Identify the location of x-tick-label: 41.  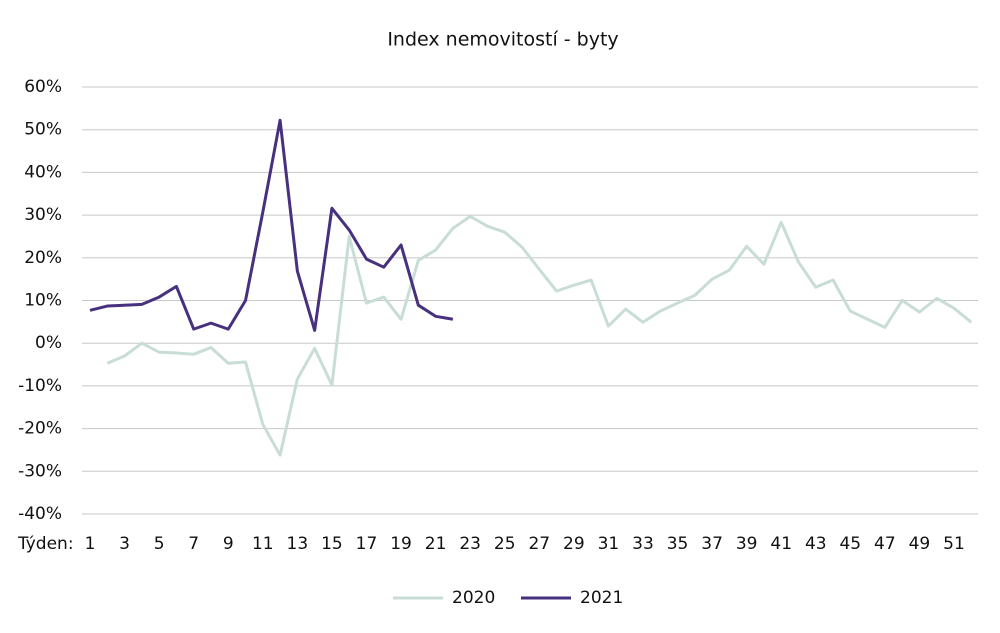
(781, 544).